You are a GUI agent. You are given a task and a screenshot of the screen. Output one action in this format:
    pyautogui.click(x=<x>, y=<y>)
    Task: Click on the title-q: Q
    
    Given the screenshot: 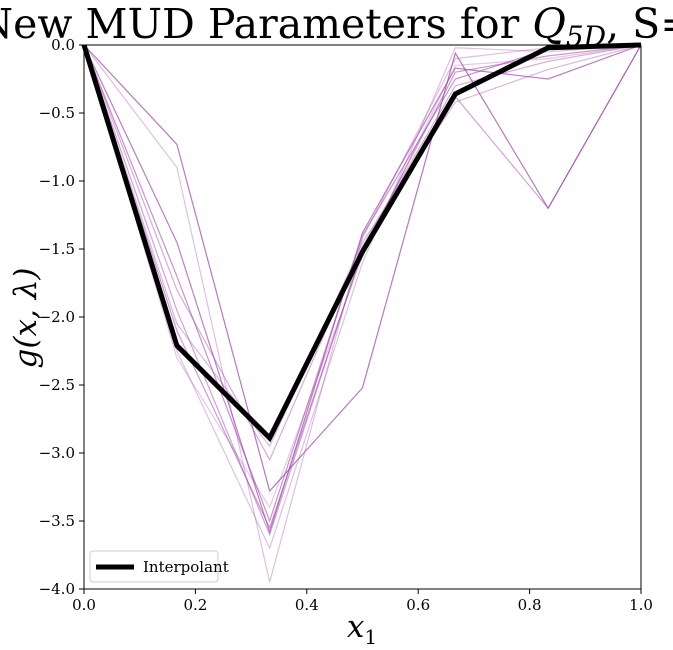 What is the action you would take?
    pyautogui.click(x=549, y=24)
    